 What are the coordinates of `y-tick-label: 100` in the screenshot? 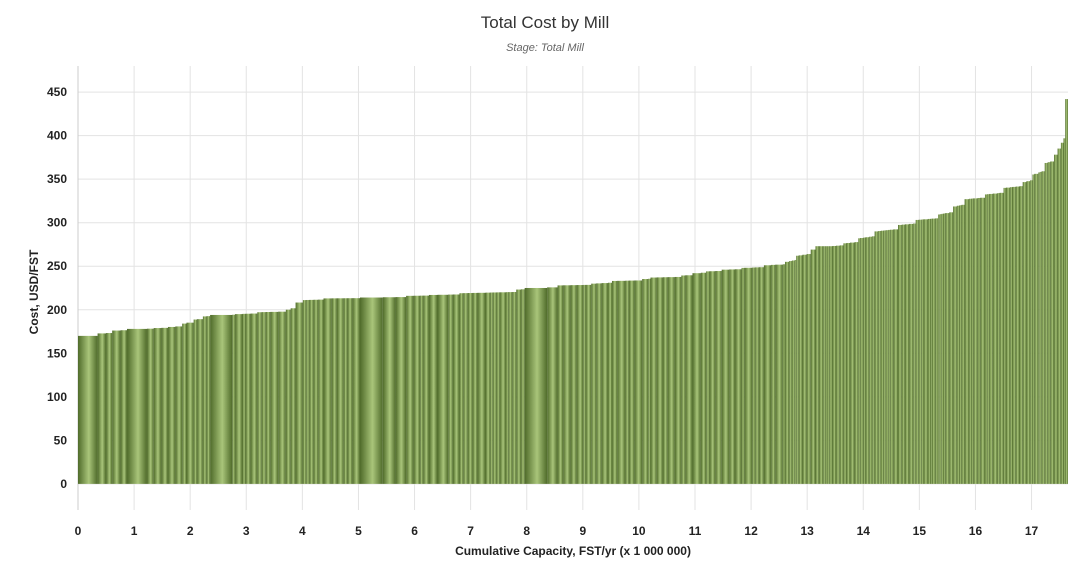 It's located at (57, 397).